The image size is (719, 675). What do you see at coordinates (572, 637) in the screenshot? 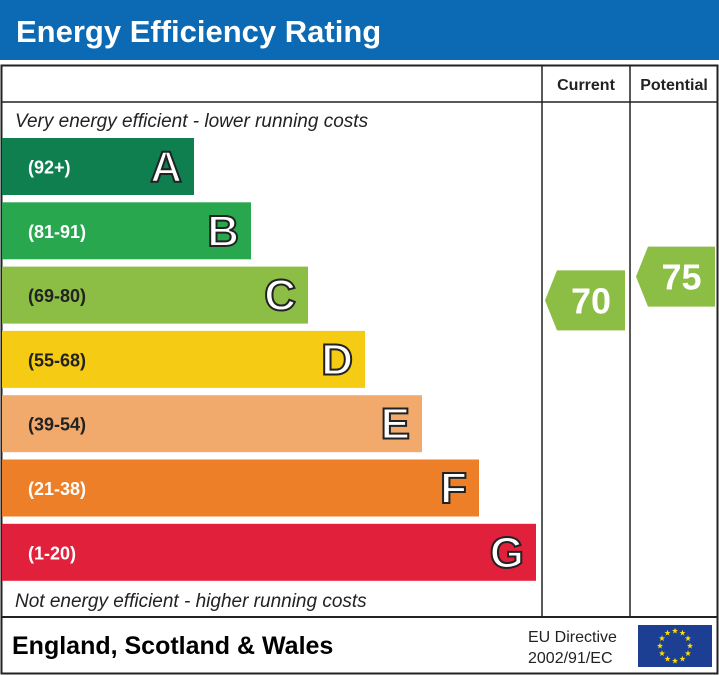
I see `eu-directive-line1: EU Directive` at bounding box center [572, 637].